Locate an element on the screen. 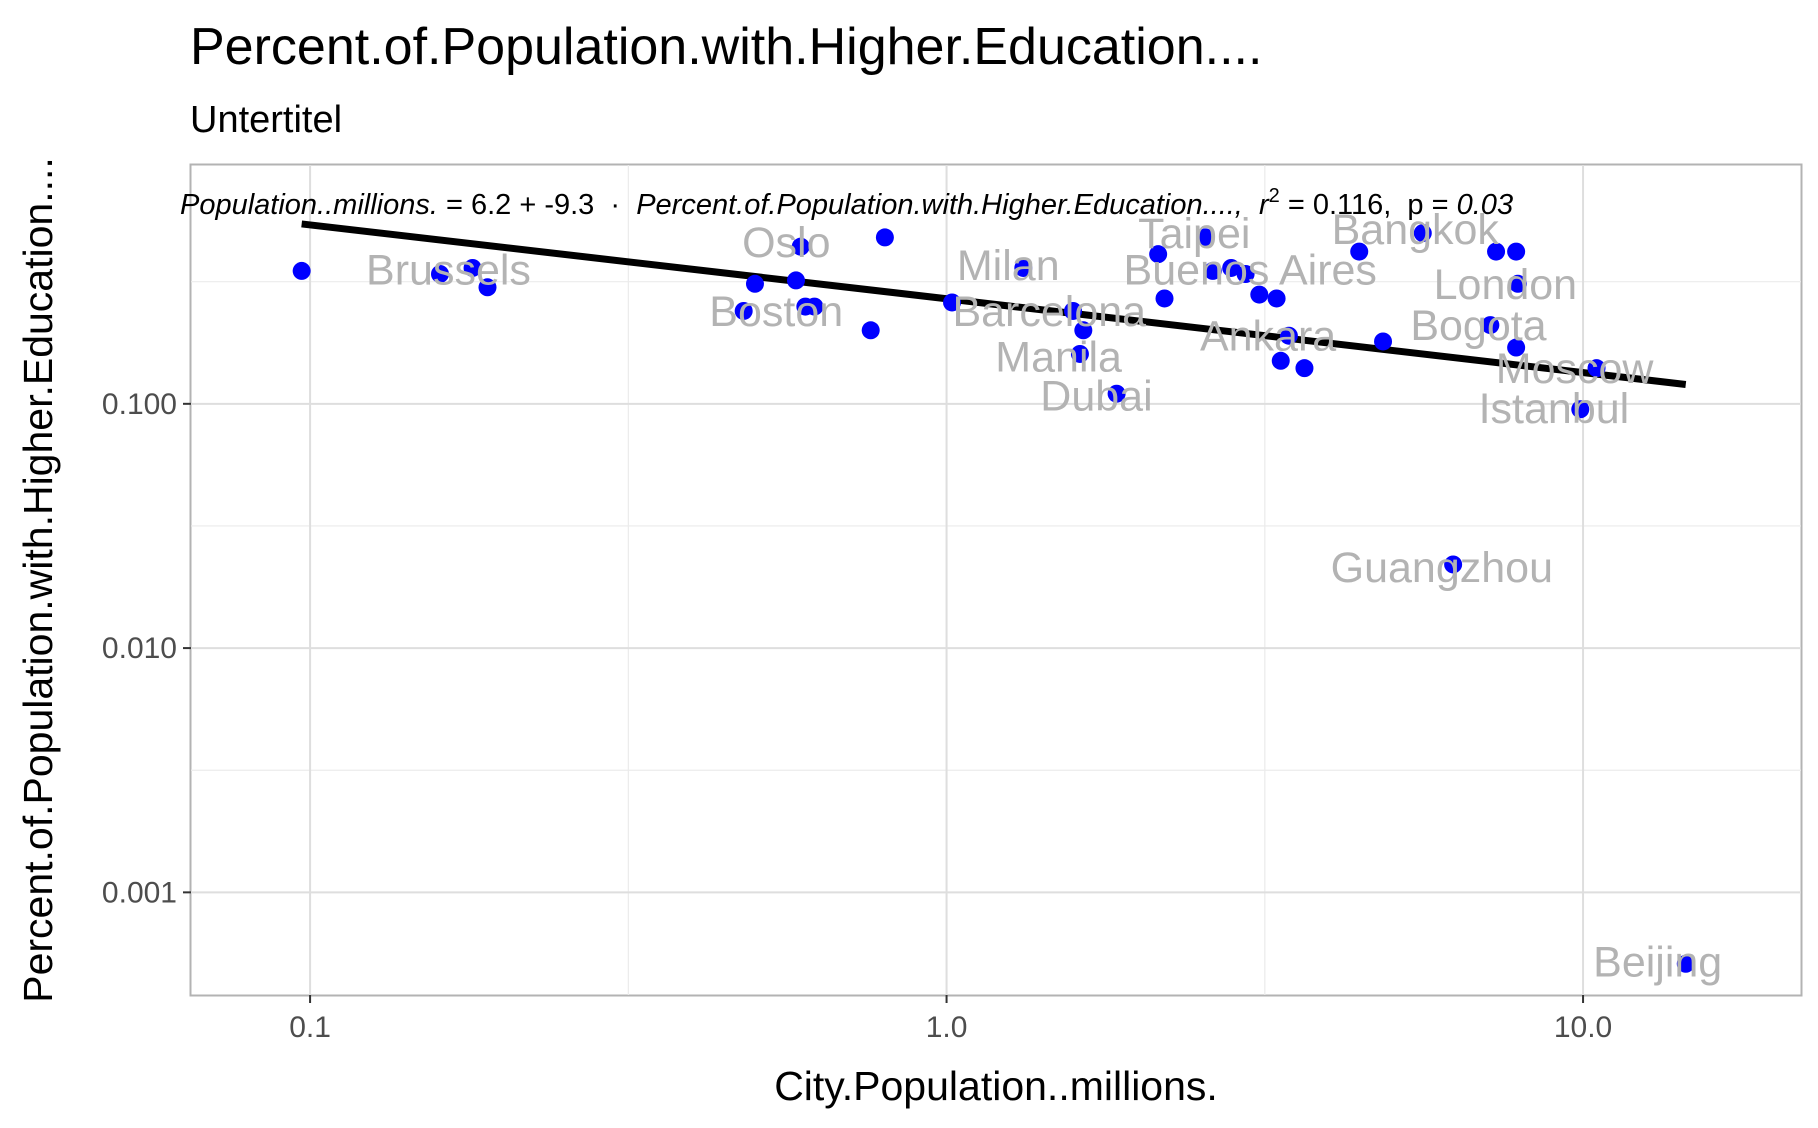 The width and height of the screenshot is (1818, 1128). x-axis-title: City.Population..millions. is located at coordinates (996, 1086).